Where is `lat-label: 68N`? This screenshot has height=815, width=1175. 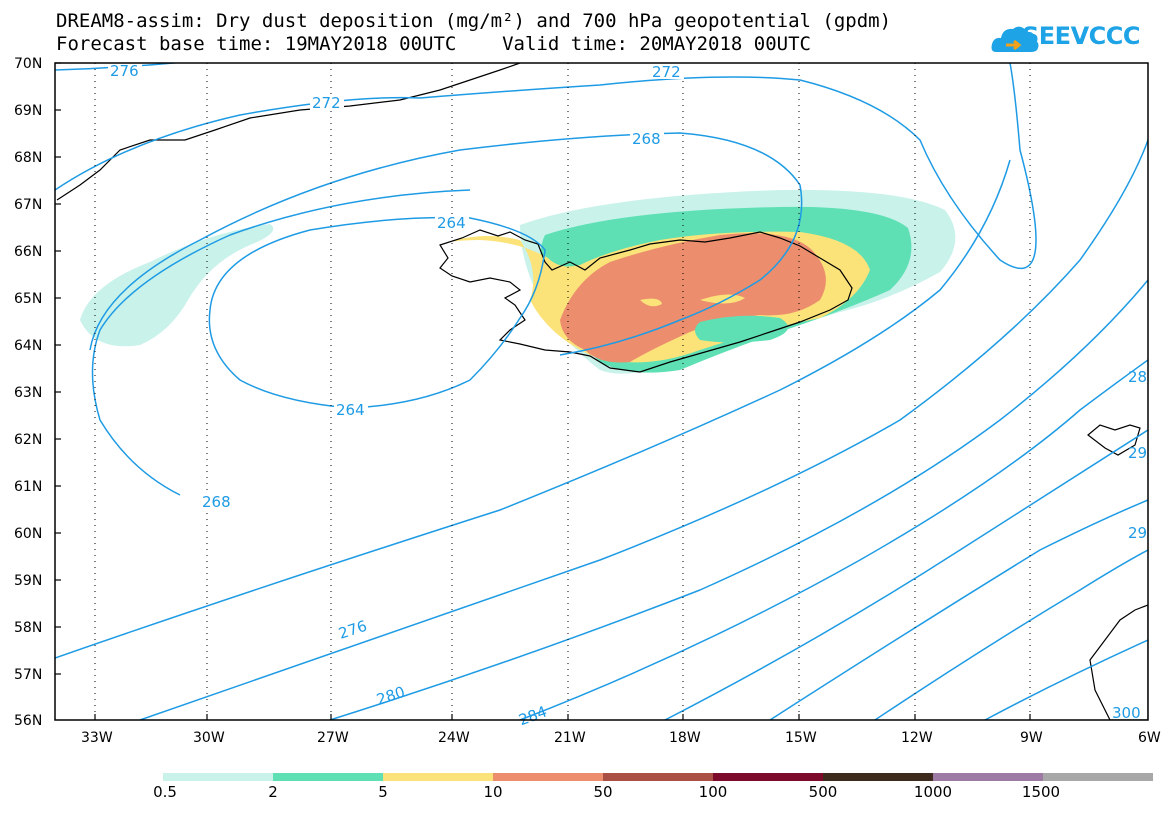
lat-label: 68N is located at coordinates (28, 158).